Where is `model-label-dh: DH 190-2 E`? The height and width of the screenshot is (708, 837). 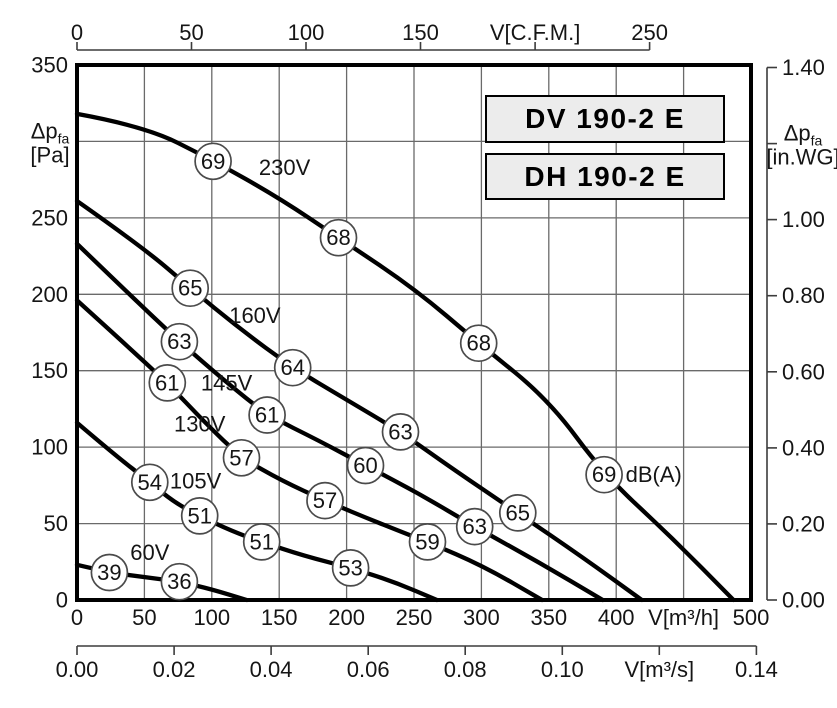 model-label-dh: DH 190-2 E is located at coordinates (605, 176).